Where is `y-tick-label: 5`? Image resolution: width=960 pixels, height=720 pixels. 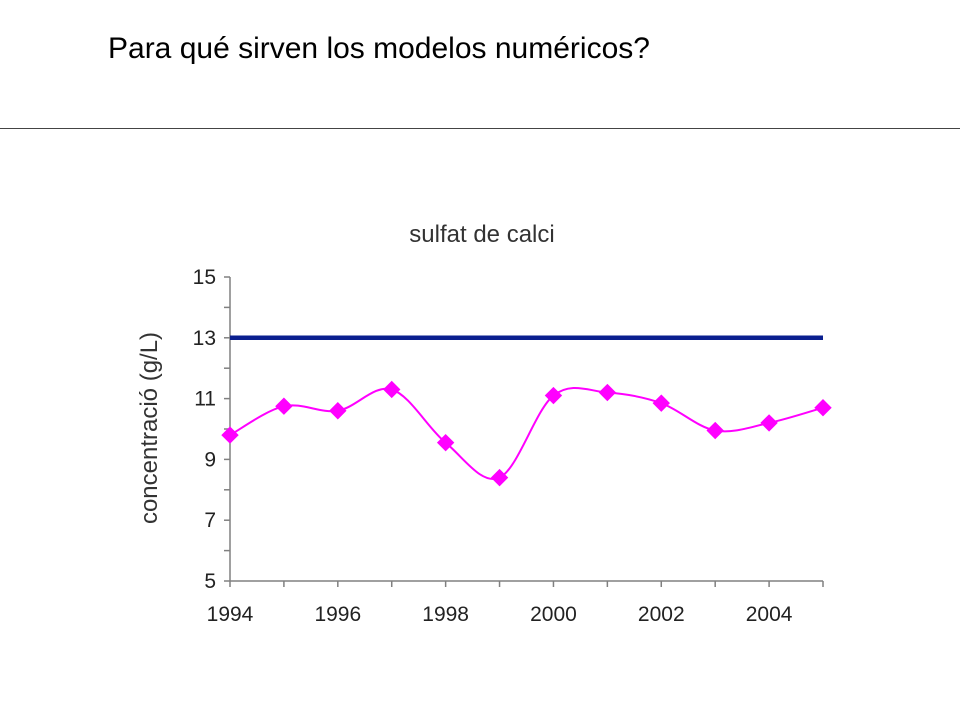
y-tick-label: 5 is located at coordinates (210, 581).